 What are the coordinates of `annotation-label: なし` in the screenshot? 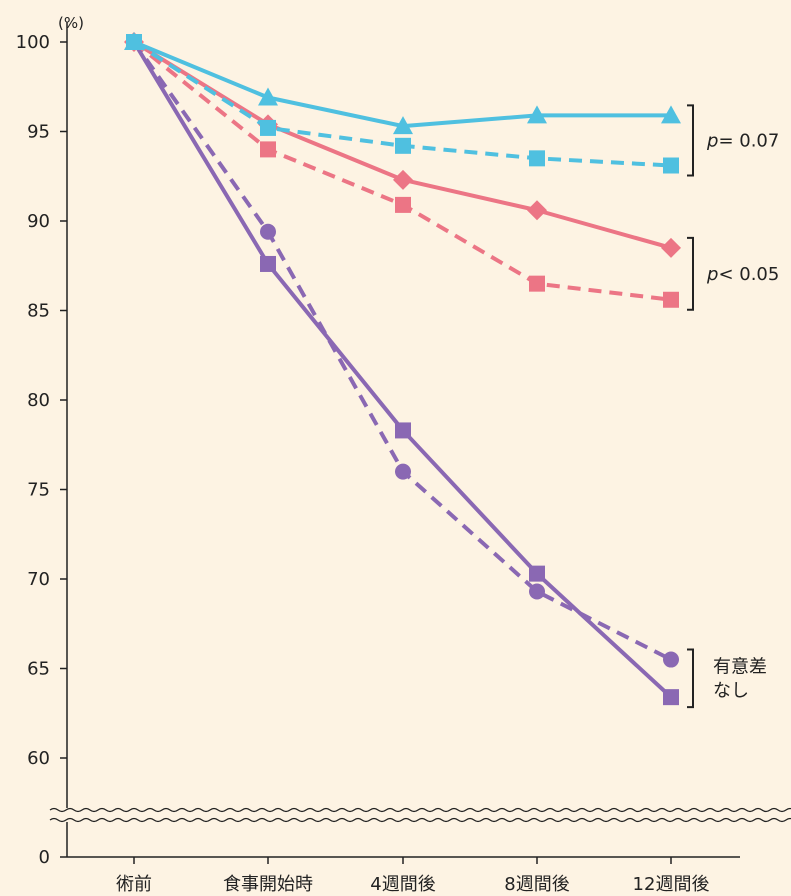 It's located at (731, 690).